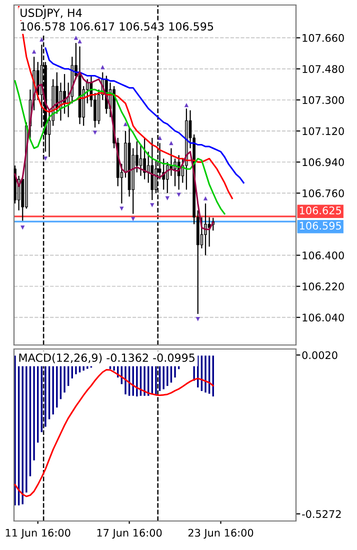 This screenshot has width=357, height=550. I want to click on ref-line-label: 106.625, so click(320, 210).